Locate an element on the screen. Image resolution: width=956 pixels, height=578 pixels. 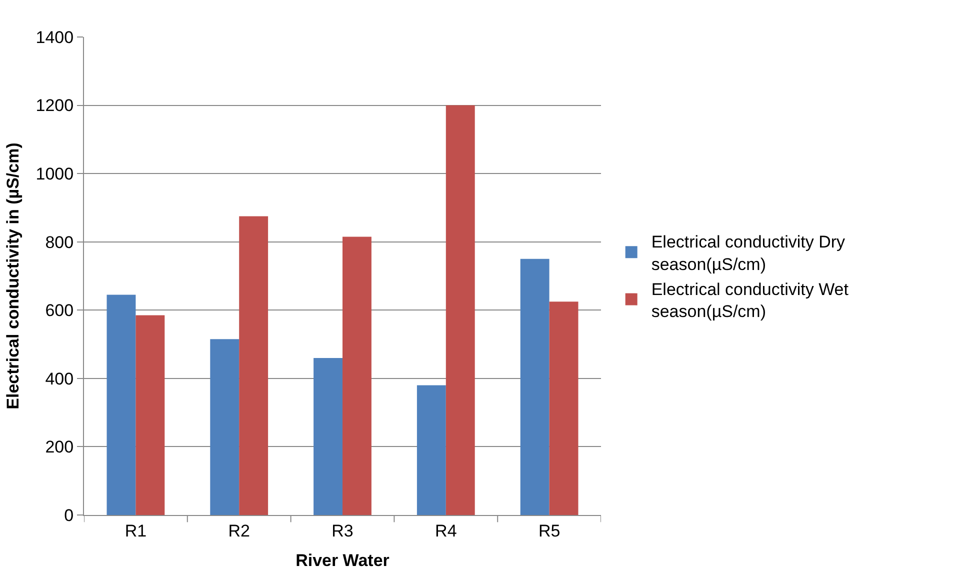
y-tick-label: 400 is located at coordinates (59, 378).